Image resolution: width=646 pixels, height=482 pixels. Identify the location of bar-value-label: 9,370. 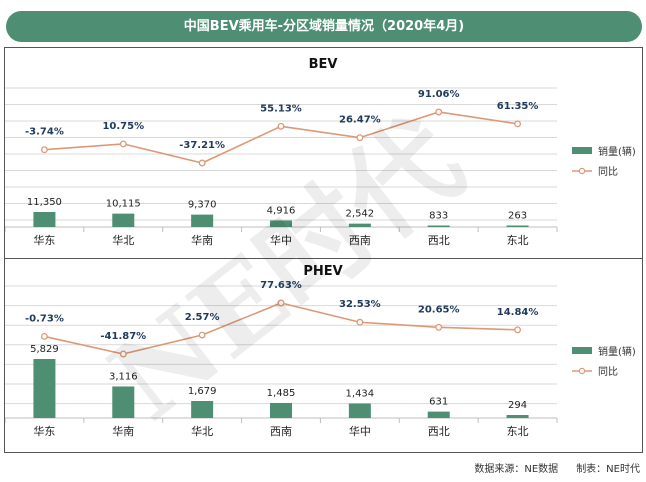
(202, 205).